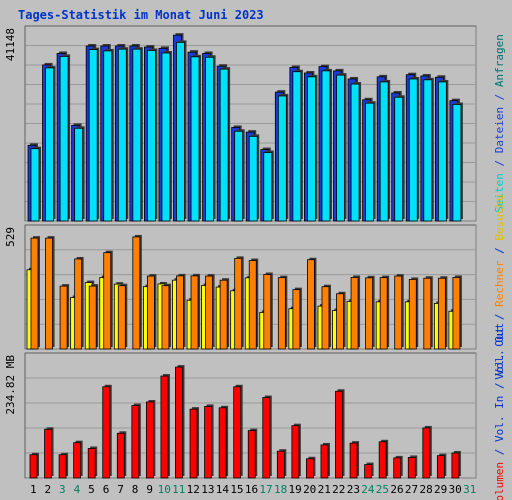  I want to click on x-tick-day-2: 2, so click(48, 489).